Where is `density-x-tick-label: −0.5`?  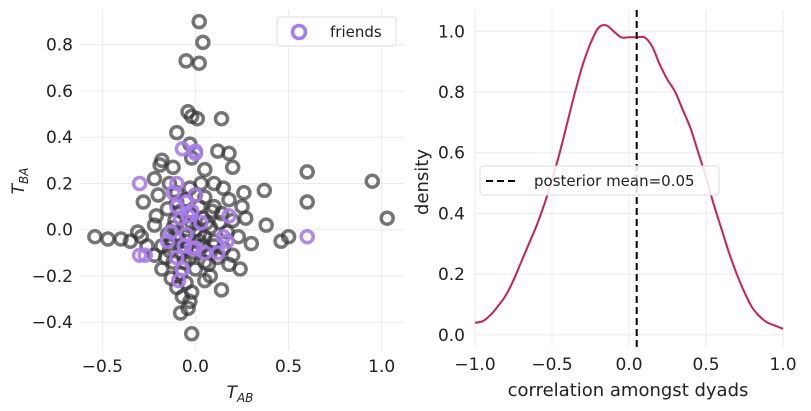 density-x-tick-label: −0.5 is located at coordinates (551, 365).